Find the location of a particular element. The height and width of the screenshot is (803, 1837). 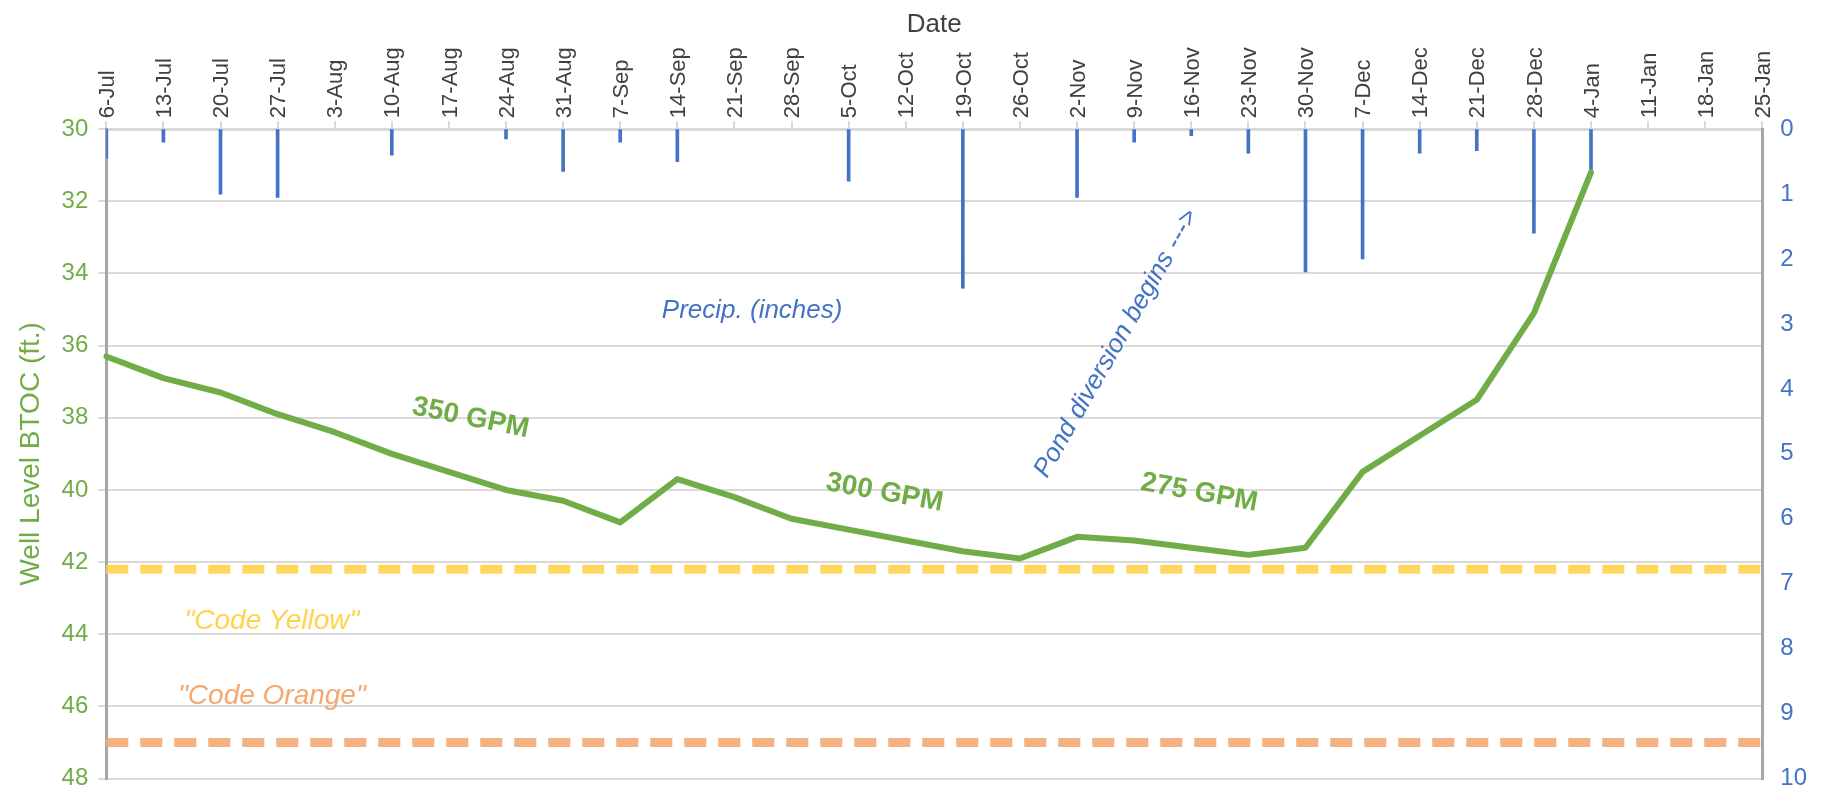

x-tick-label: 30-Nov is located at coordinates (1306, 83).